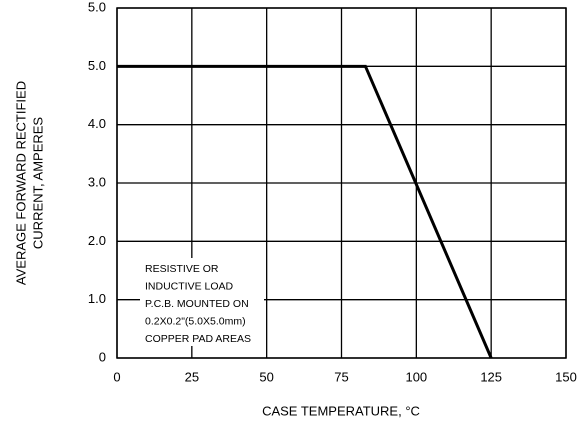  Describe the element at coordinates (182, 269) in the screenshot. I see `annotation-text: RESISTIVE OR` at that location.